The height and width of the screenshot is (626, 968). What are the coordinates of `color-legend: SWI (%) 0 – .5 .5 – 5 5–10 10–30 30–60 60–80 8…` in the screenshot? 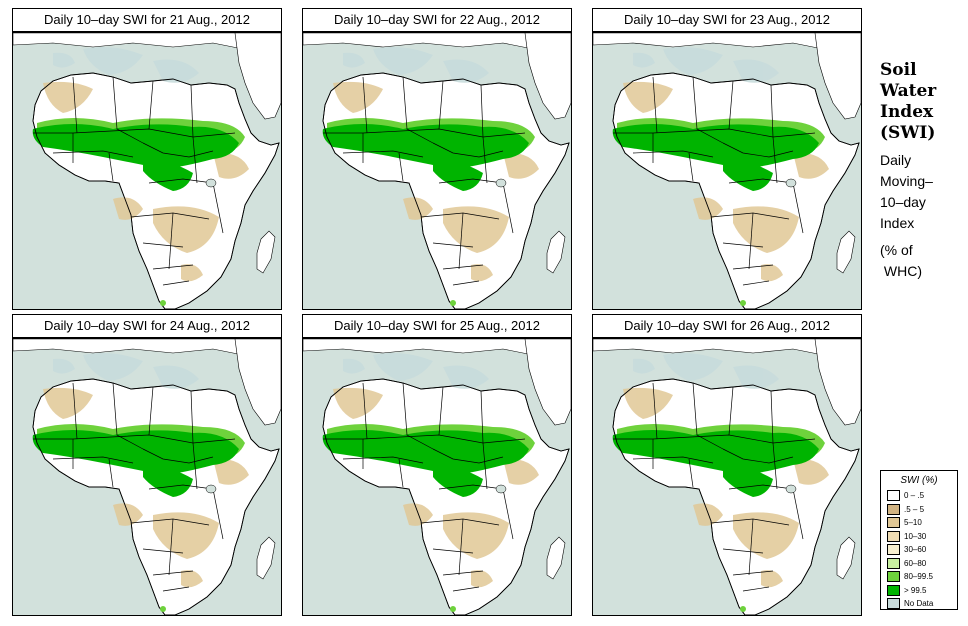 It's located at (919, 540).